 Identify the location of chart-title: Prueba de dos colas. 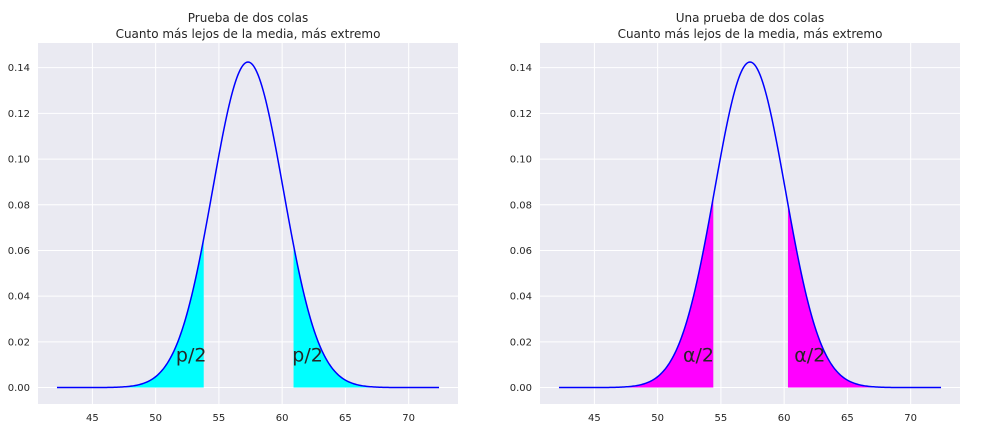
(248, 18).